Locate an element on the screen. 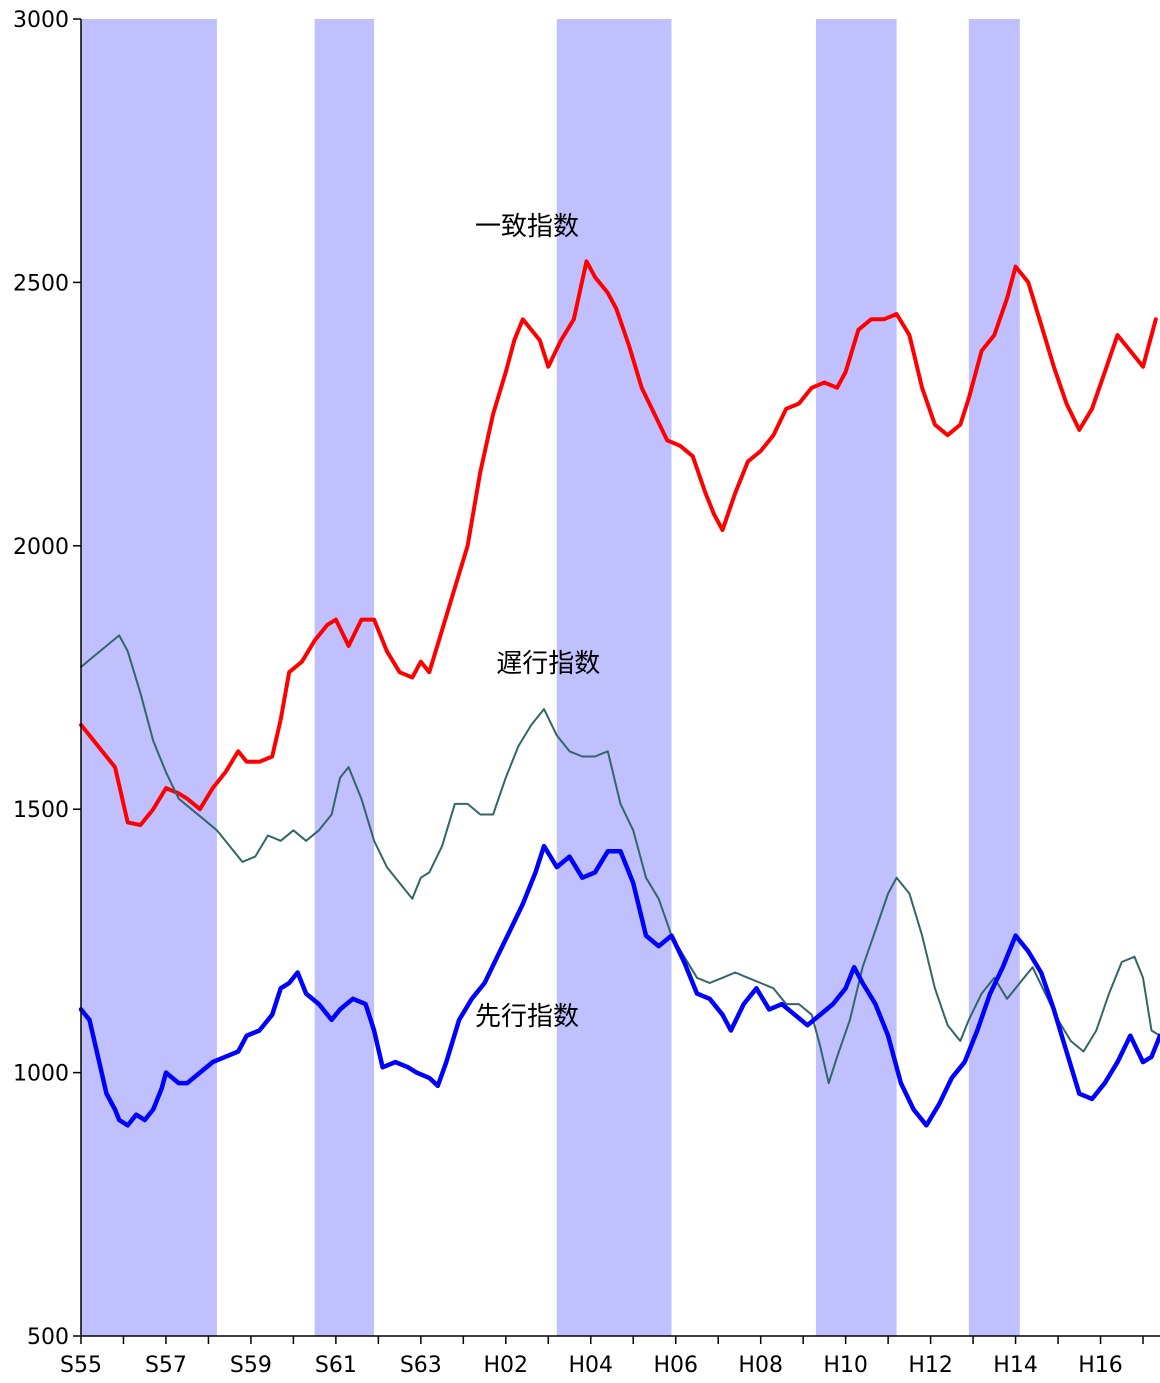 The image size is (1160, 1383). y-tick-label: 2500 is located at coordinates (41, 283).